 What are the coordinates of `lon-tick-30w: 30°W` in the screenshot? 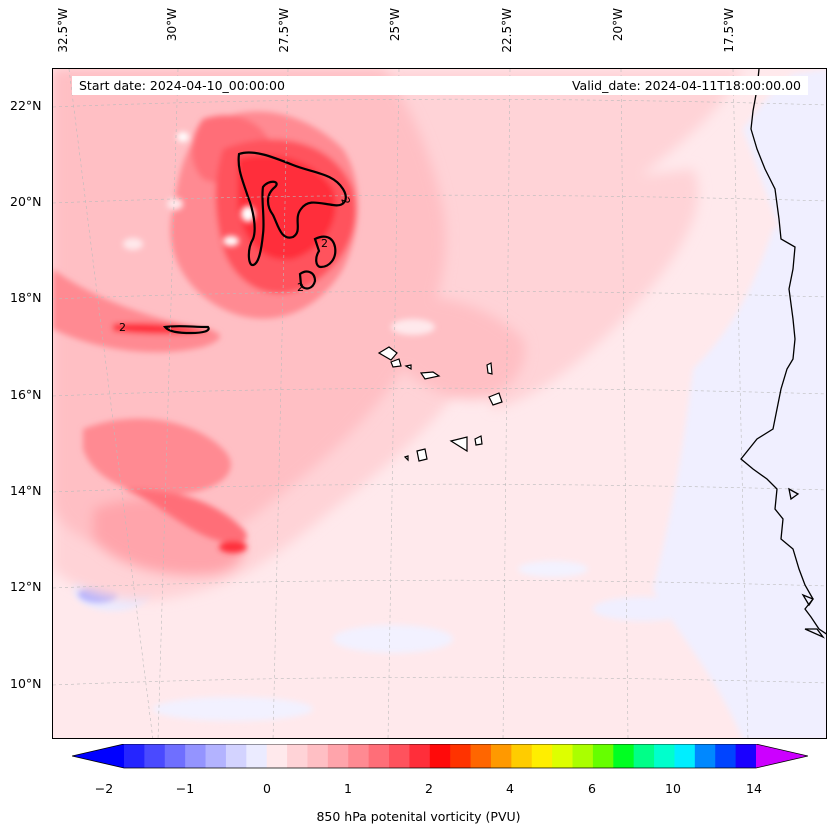 It's located at (172, 25).